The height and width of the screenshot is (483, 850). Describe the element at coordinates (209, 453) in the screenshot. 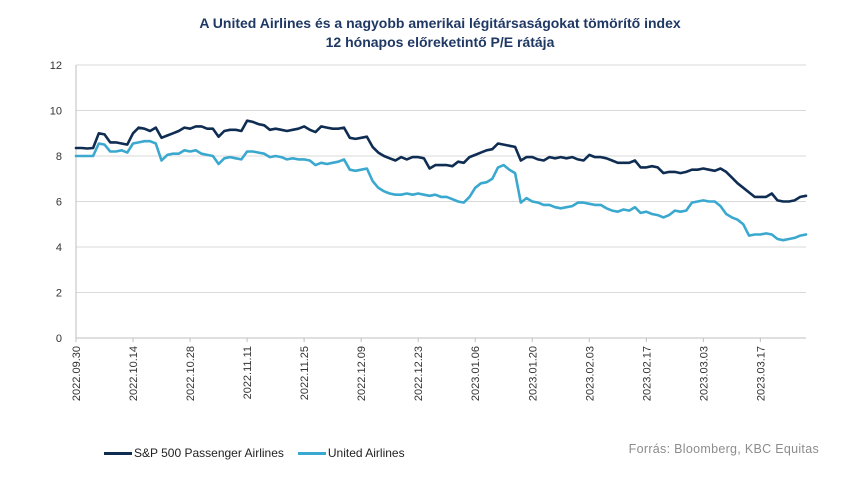

I see `legend-label-sp500: S&P 500 Passenger Airlines` at that location.